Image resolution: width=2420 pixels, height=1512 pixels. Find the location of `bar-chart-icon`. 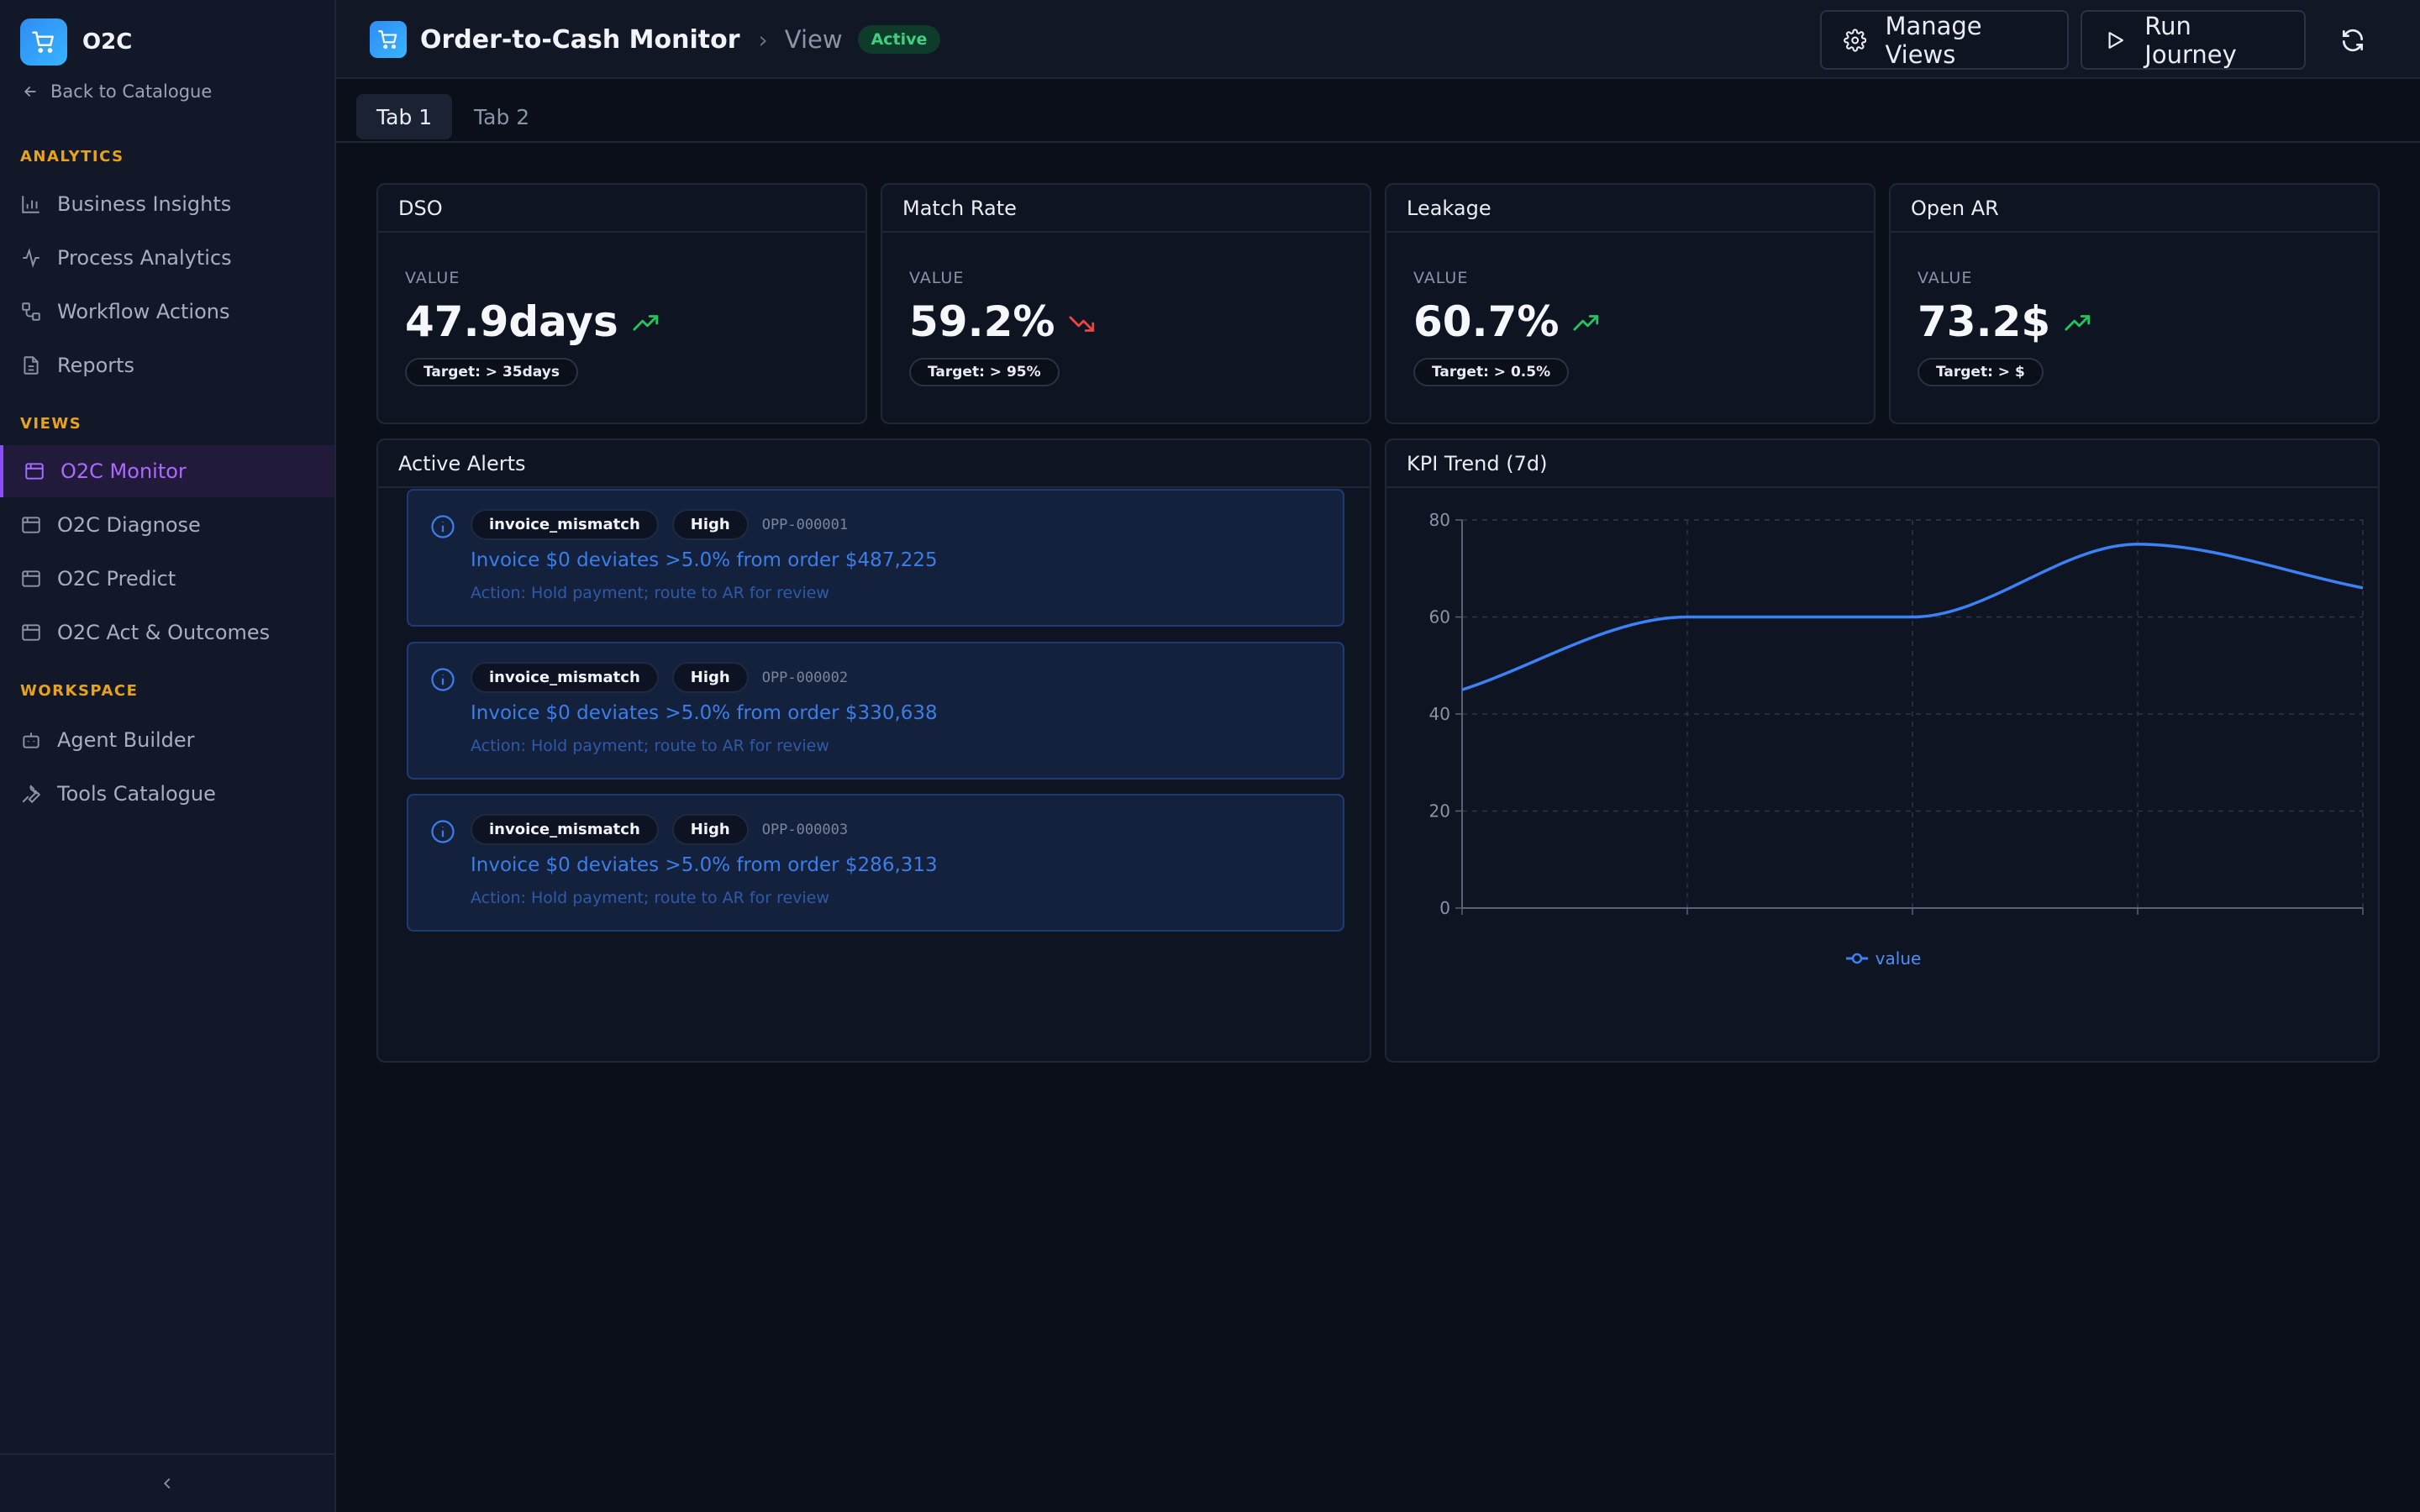

bar-chart-icon is located at coordinates (30, 204).